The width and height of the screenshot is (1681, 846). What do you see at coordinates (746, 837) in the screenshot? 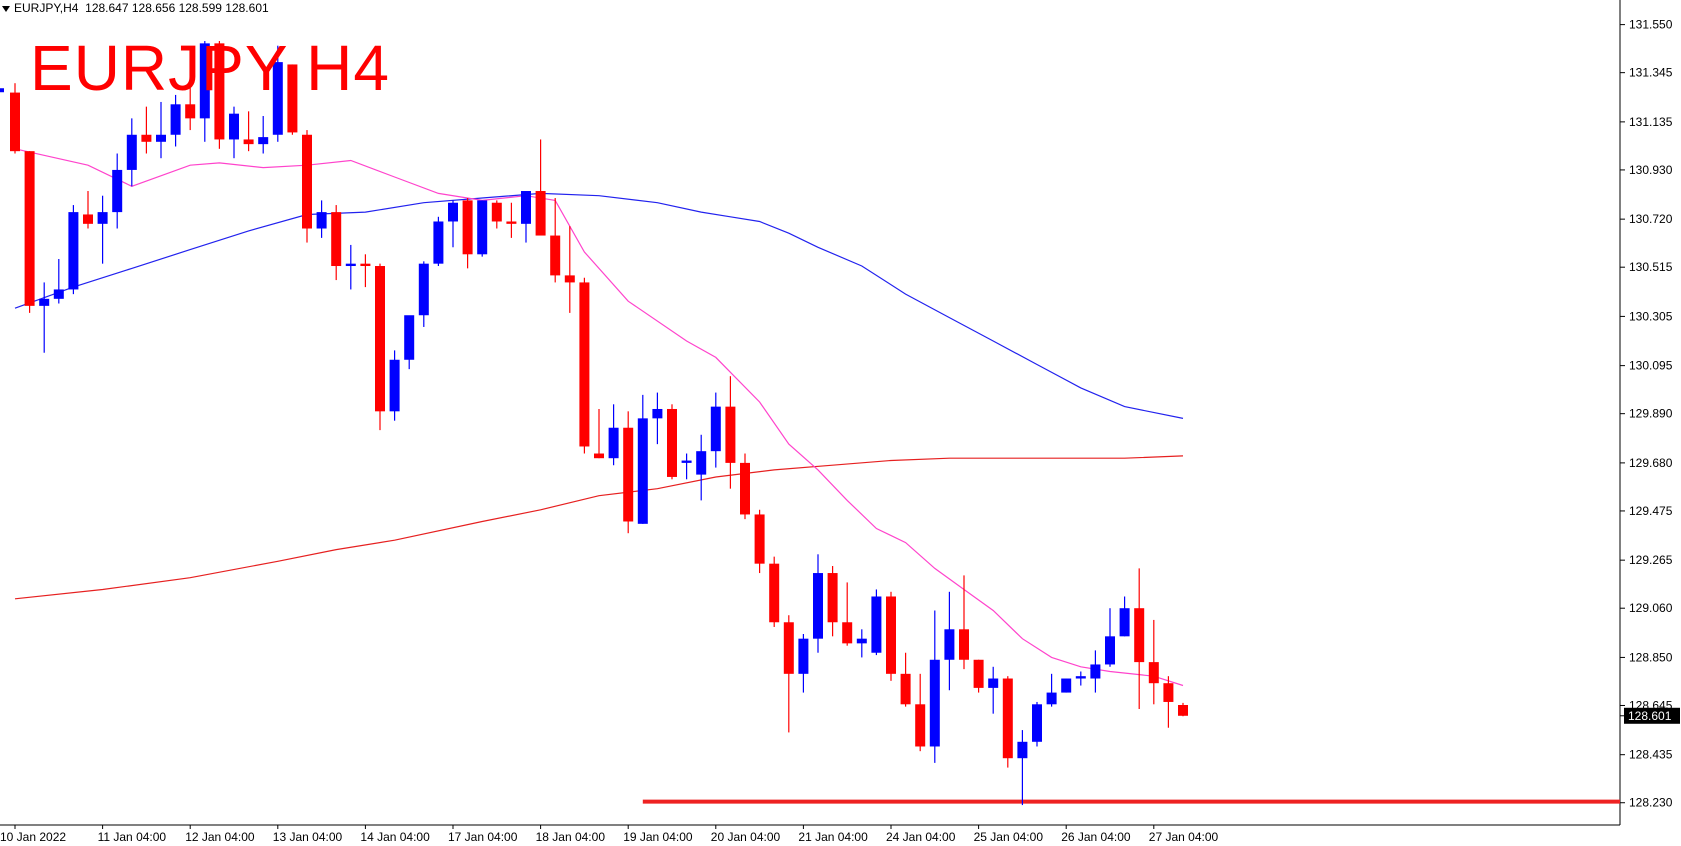
I see `time-tick-label: 20 Jan 04:00` at bounding box center [746, 837].